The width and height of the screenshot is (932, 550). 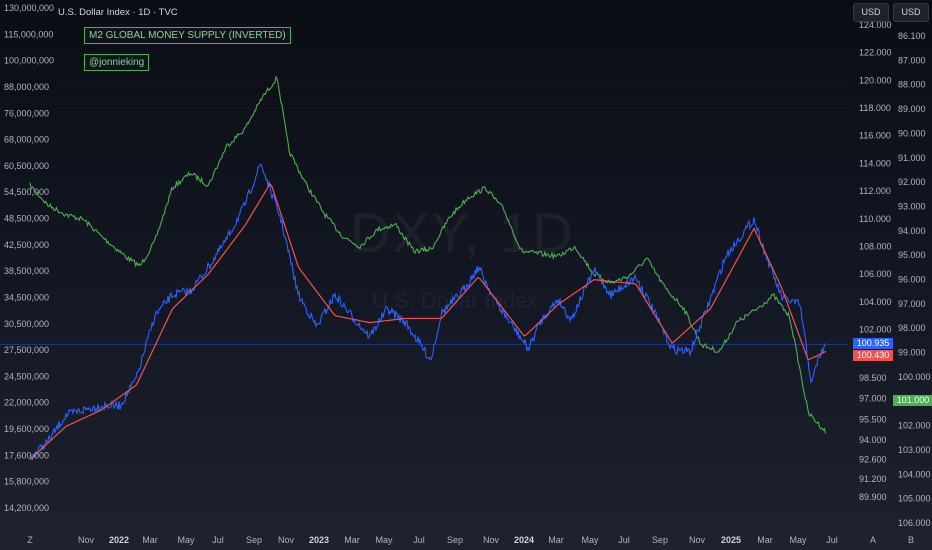 I want to click on watermark-name: U.S. Dollar Index, so click(x=455, y=300).